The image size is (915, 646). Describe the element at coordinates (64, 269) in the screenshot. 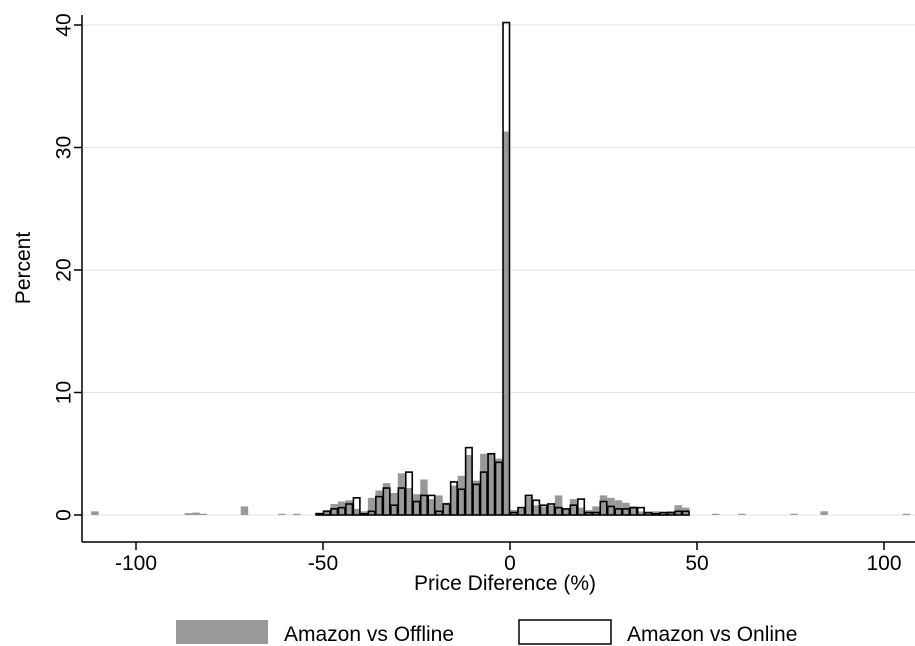

I see `y-tick-label: 20` at that location.